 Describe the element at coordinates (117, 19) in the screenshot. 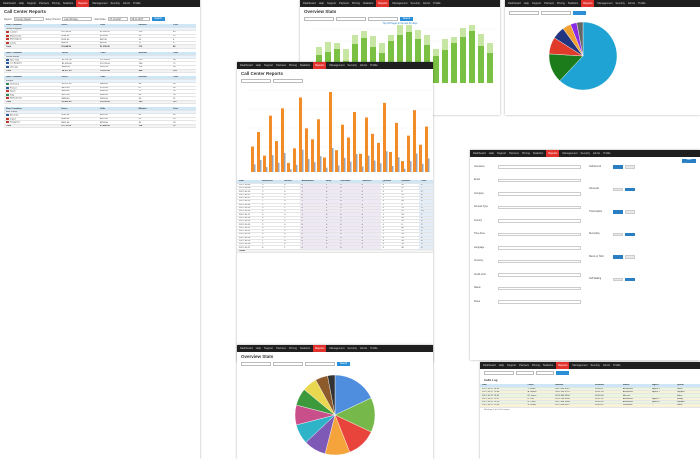

I see `start-date-input: 07-10-2017` at that location.